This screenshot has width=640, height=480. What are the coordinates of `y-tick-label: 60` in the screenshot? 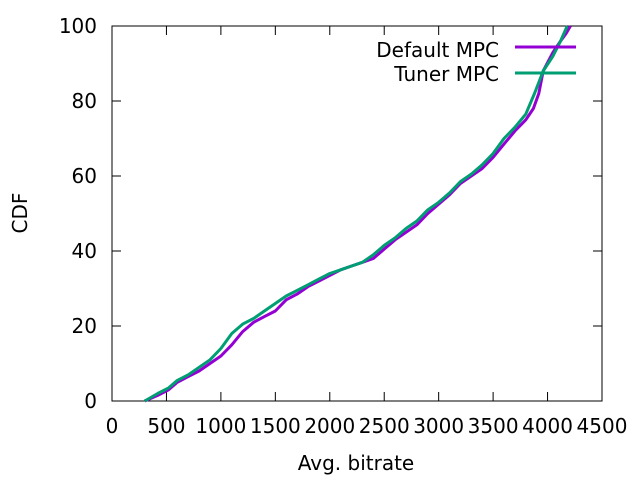 It's located at (84, 176).